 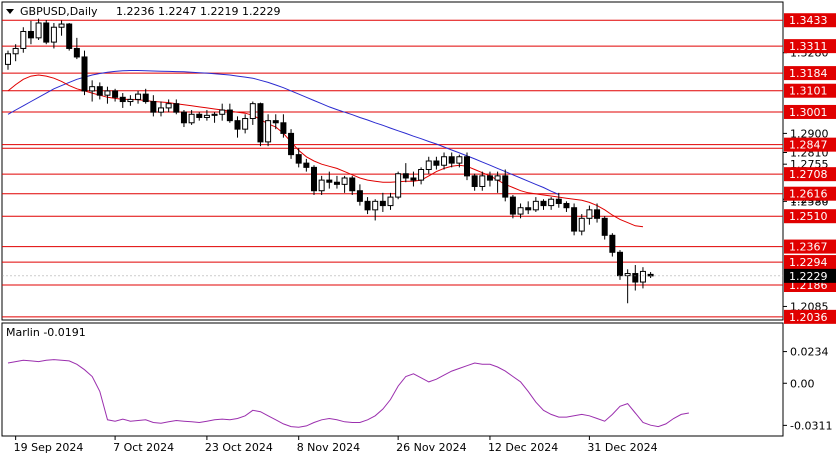 I want to click on level-label: 1.2847, so click(x=808, y=145).